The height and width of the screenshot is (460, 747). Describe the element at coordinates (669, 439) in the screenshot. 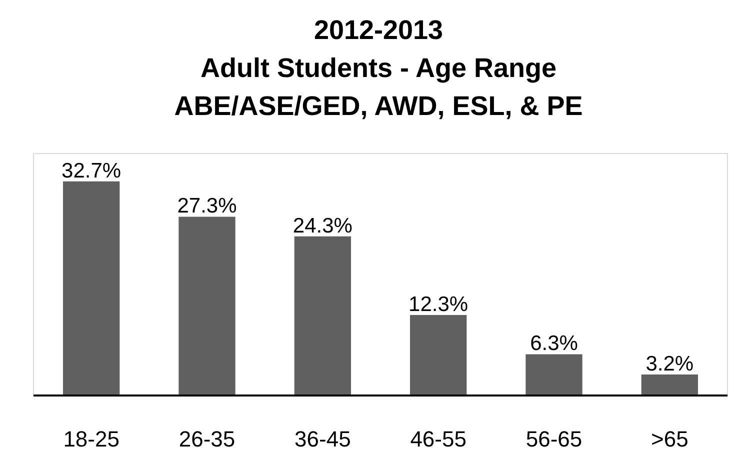

I see `x-tick-label: >65` at that location.